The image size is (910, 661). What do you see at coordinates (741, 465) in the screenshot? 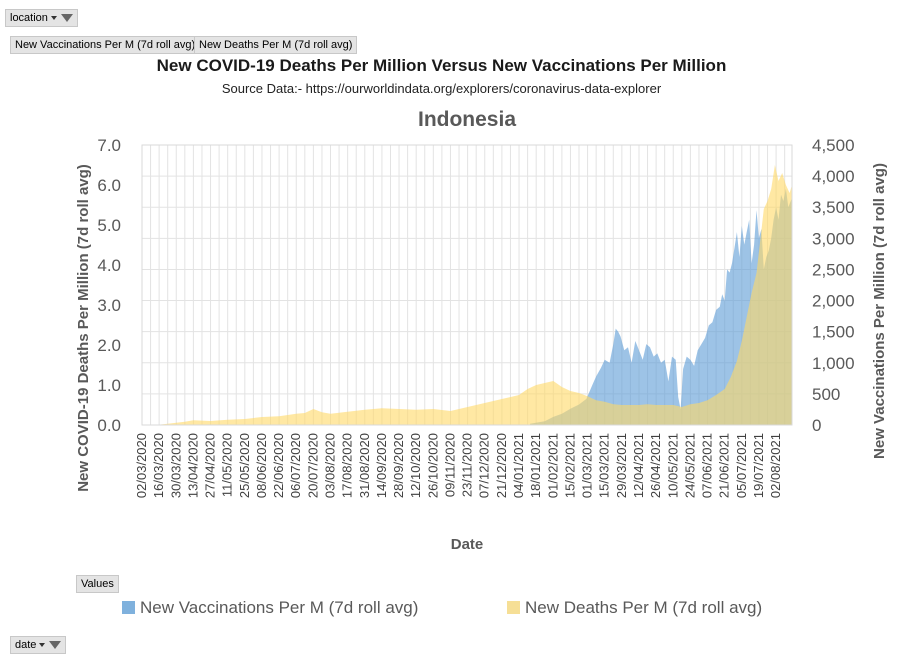
I see `x-tick-label: 05/07/2021` at bounding box center [741, 465].